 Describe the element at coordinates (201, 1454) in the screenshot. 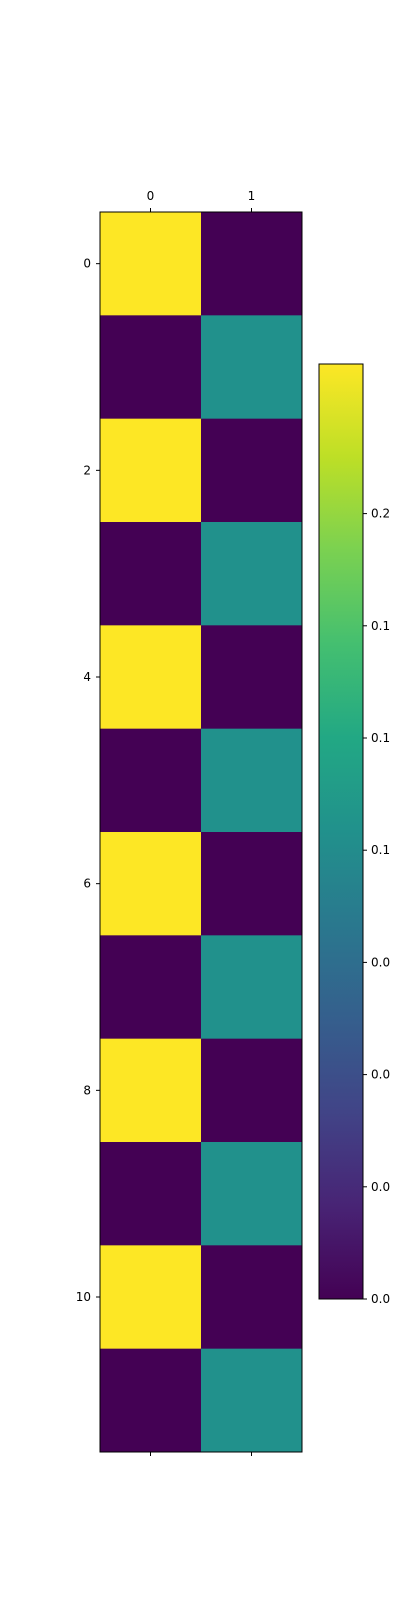

I see `x-axis-bottom` at that location.